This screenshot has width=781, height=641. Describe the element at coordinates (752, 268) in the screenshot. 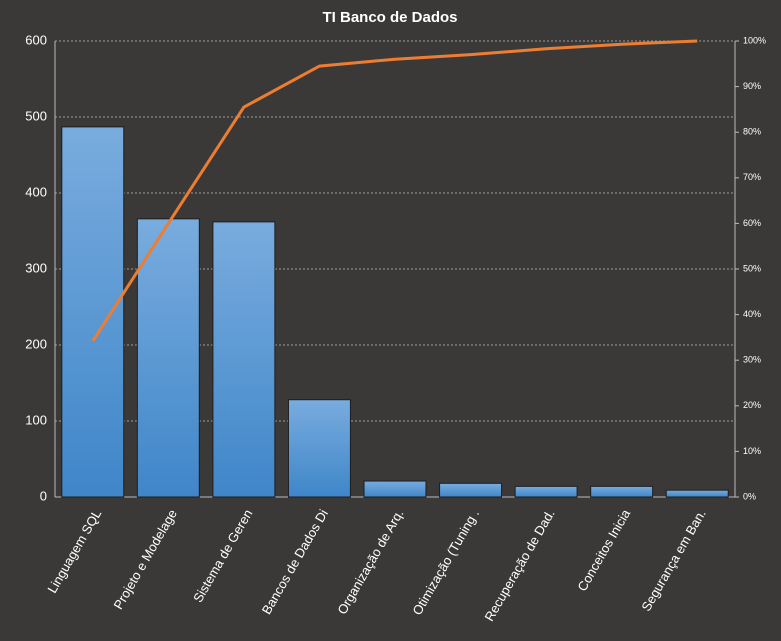

I see `y2-tick-label: 50%` at that location.